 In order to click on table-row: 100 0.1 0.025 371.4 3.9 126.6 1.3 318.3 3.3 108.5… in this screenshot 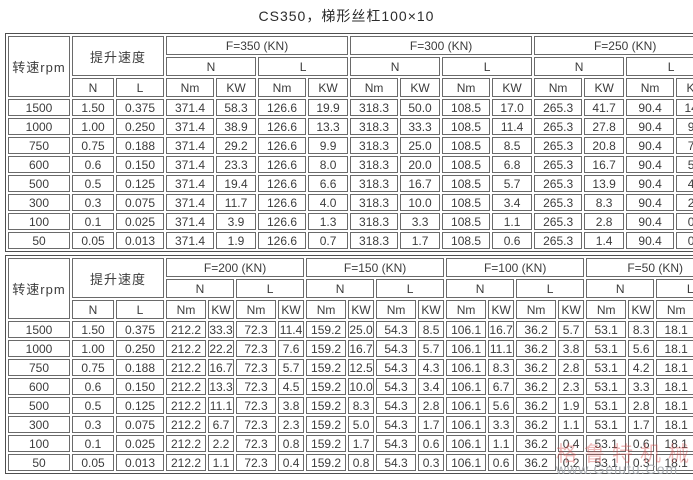, I will do `click(350, 221)`.